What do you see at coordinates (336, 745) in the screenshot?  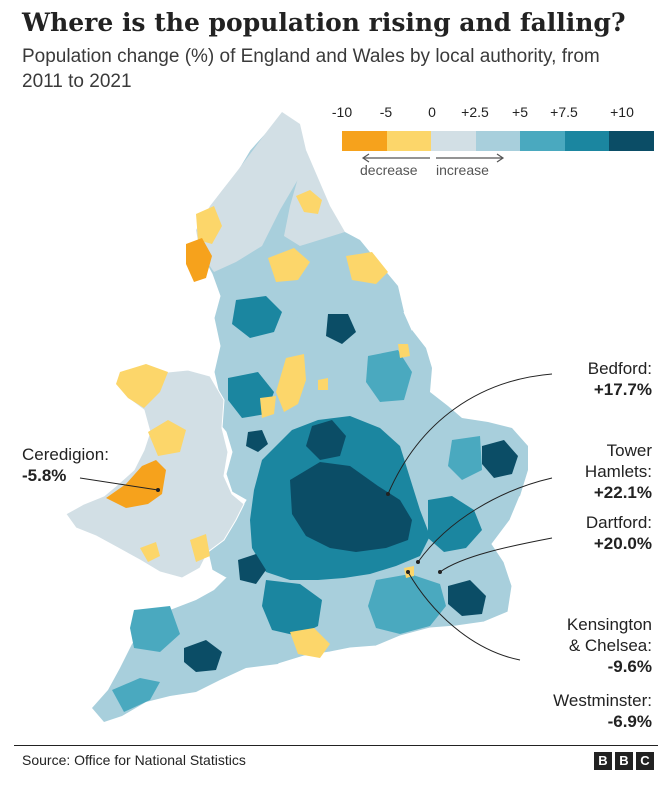 I see `footer-divider` at bounding box center [336, 745].